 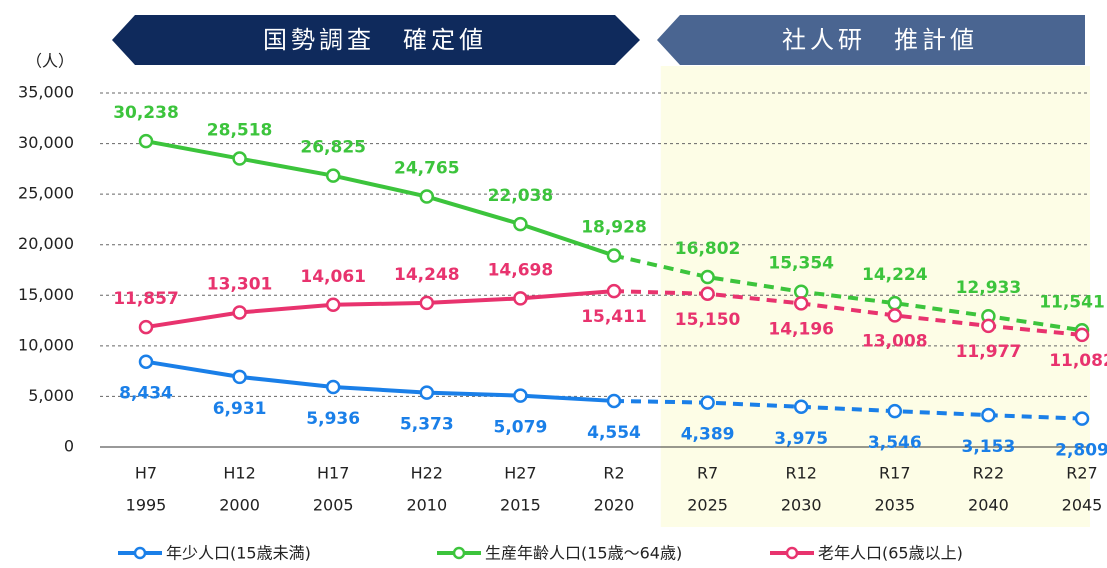 I want to click on x-tick-label: 2025, so click(x=707, y=505).